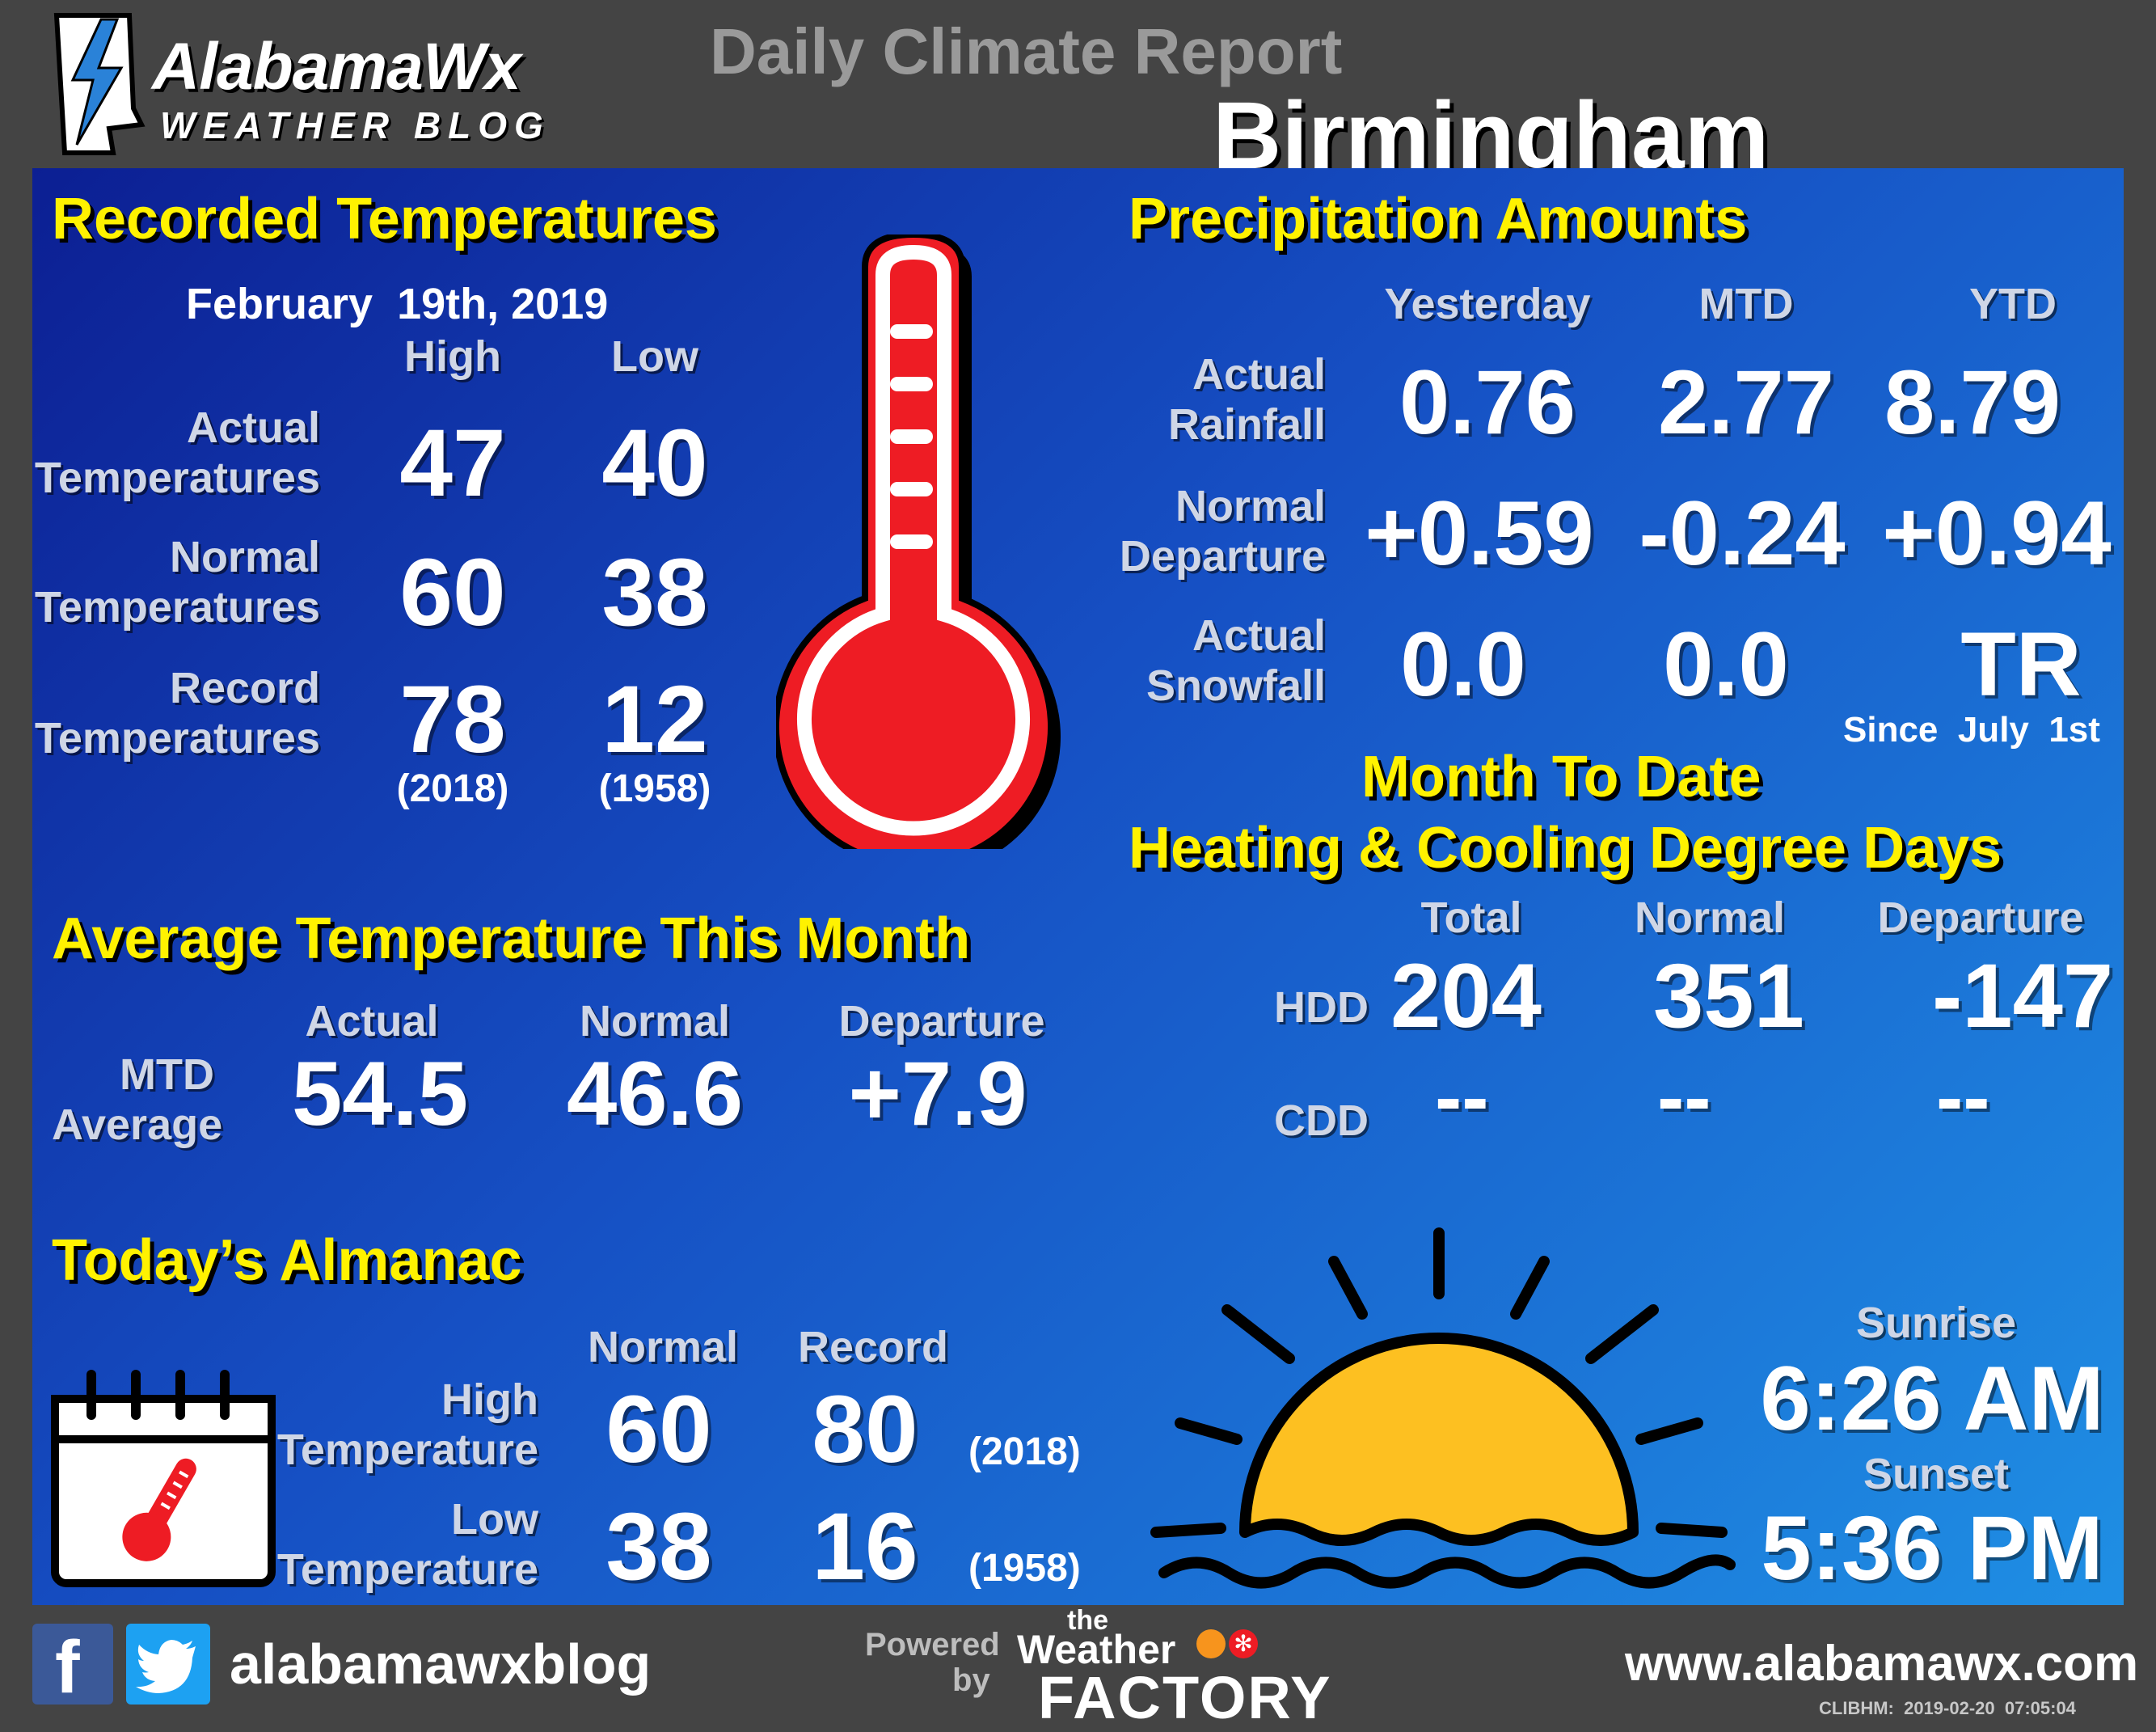 This screenshot has height=1732, width=2156. What do you see at coordinates (1024, 1451) in the screenshot?
I see `almanac-high-record-year: (2018)` at bounding box center [1024, 1451].